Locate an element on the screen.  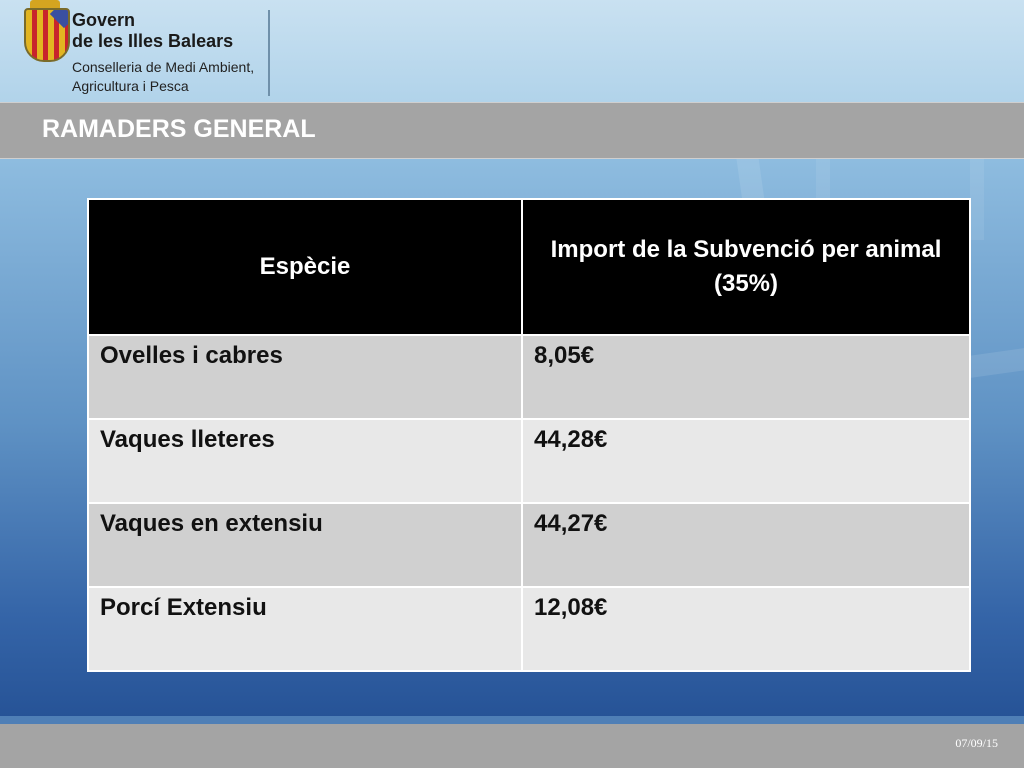
table-row: Ovelles i cabres 8,05€ is located at coordinates (529, 377).